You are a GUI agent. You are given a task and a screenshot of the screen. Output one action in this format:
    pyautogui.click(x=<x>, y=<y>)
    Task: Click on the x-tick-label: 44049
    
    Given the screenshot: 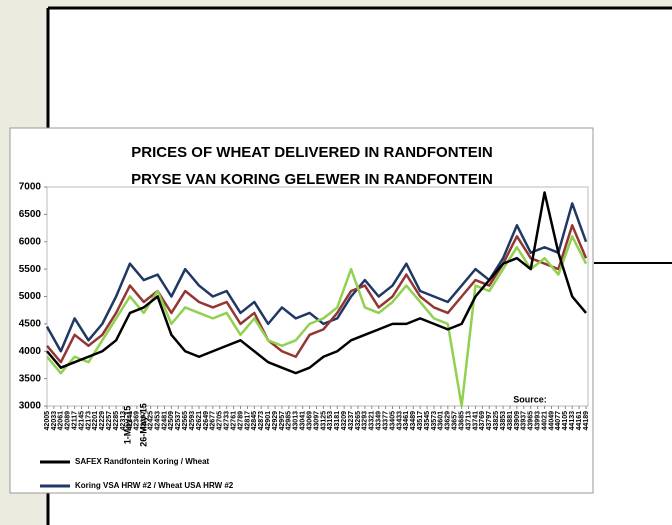 What is the action you would take?
    pyautogui.click(x=551, y=421)
    